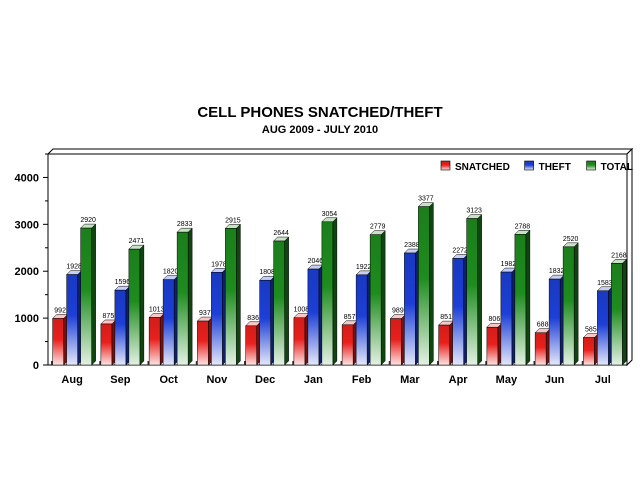 This screenshot has height=480, width=640. Describe the element at coordinates (629, 257) in the screenshot. I see `plot-right-edge` at that location.